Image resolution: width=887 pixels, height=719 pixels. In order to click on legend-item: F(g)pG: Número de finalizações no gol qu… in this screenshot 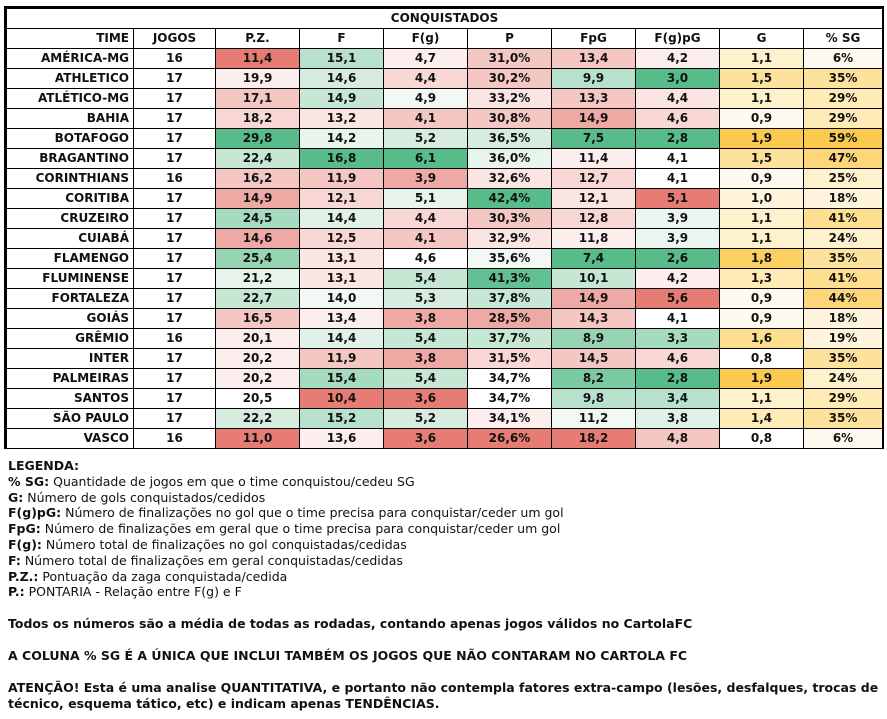, I will do `click(444, 513)`.